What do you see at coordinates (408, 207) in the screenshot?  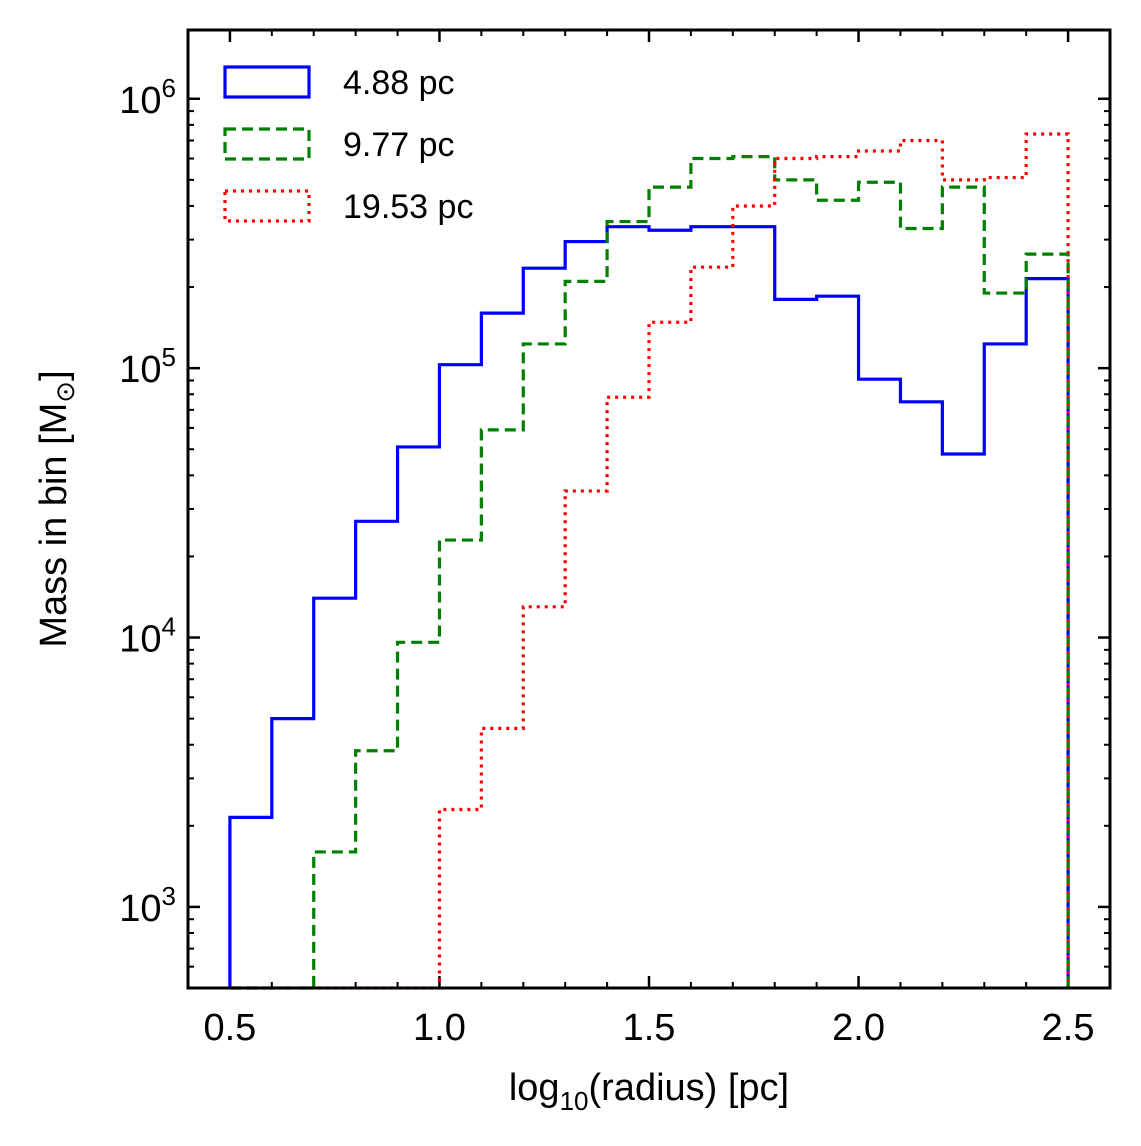 I see `legend-label-3: 19.53 pc` at bounding box center [408, 207].